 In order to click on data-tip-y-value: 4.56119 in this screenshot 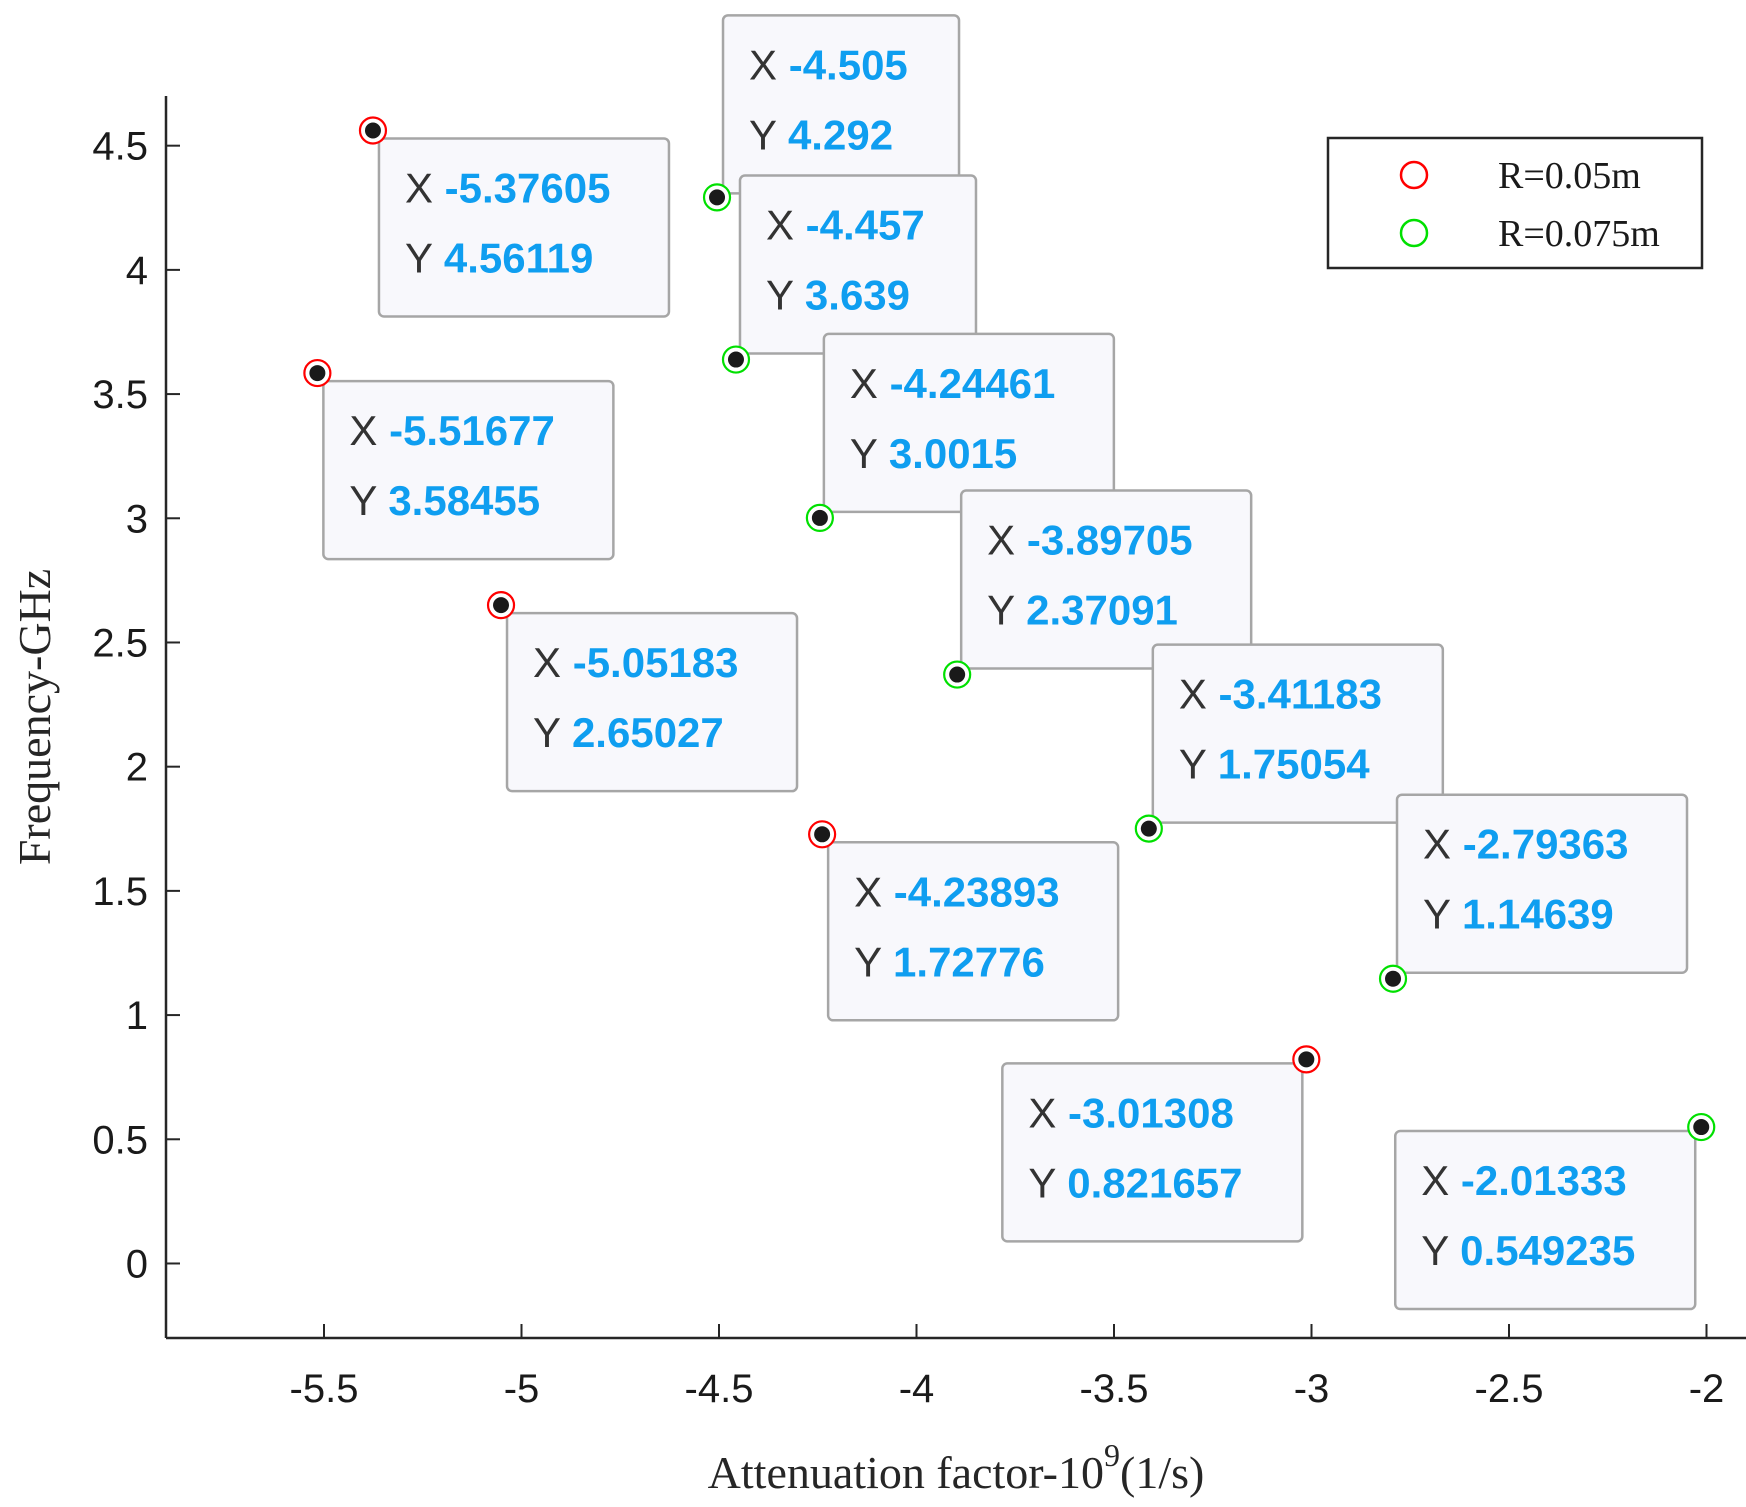, I will do `click(519, 257)`.